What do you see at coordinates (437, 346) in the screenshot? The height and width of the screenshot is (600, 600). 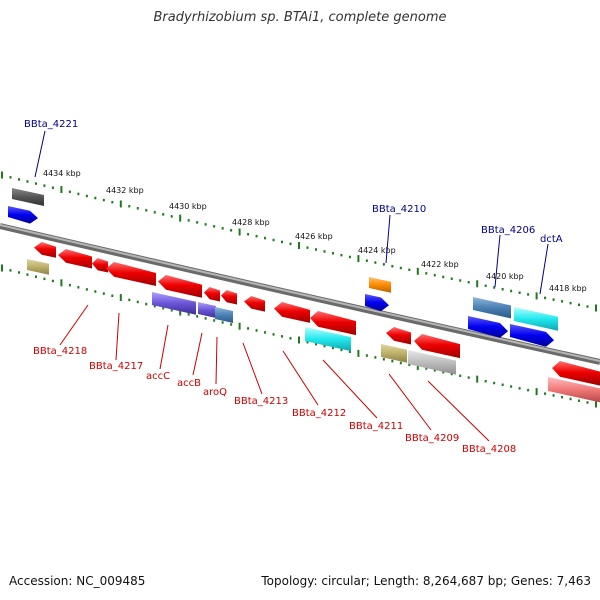 I see `gene-bbta-4208-arrow` at bounding box center [437, 346].